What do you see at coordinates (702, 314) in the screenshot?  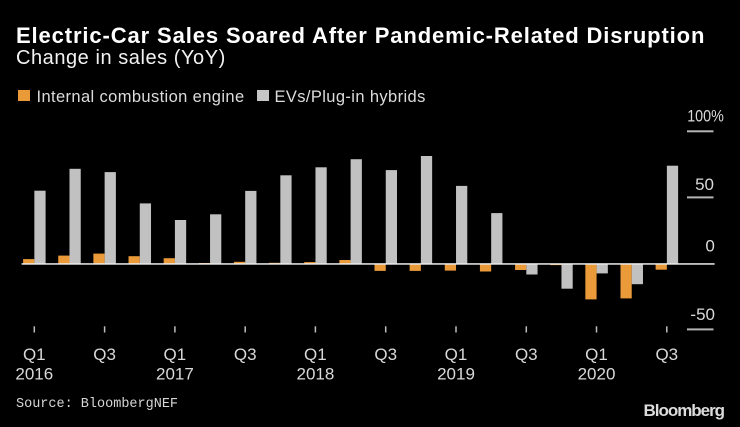 I see `svg-text: -50` at bounding box center [702, 314].